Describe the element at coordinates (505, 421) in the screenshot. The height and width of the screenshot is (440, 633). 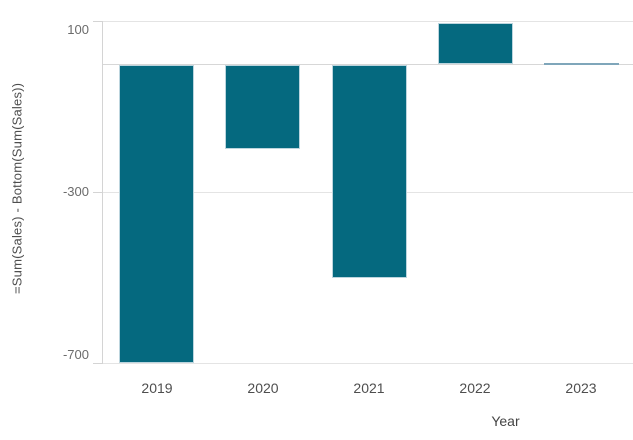
I see `x-axis-title: Year` at that location.